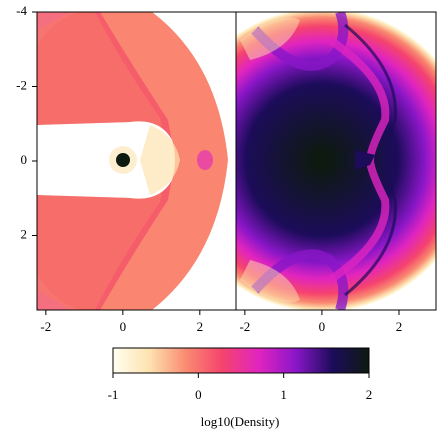  What do you see at coordinates (24, 233) in the screenshot?
I see `y-tick-label: 2` at bounding box center [24, 233].